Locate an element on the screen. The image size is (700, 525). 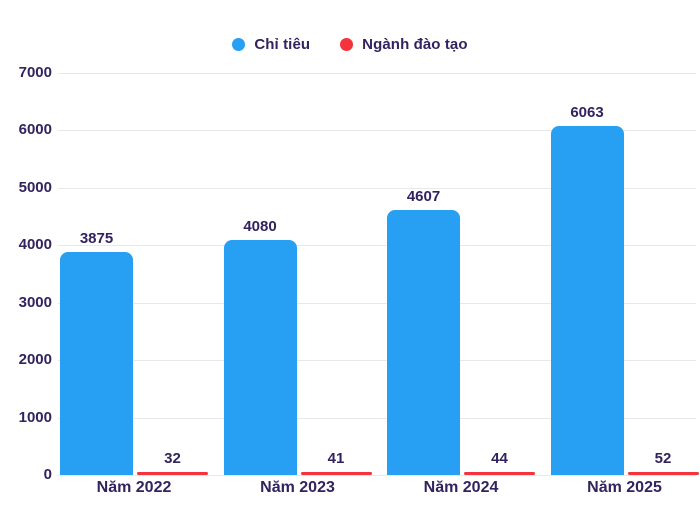
y-axis-label: 6000 is located at coordinates (35, 129).